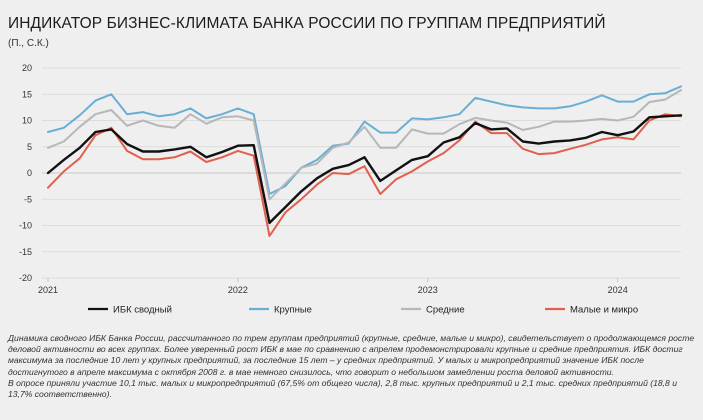  Describe the element at coordinates (238, 290) in the screenshot. I see `x-tick-label: 2022` at that location.